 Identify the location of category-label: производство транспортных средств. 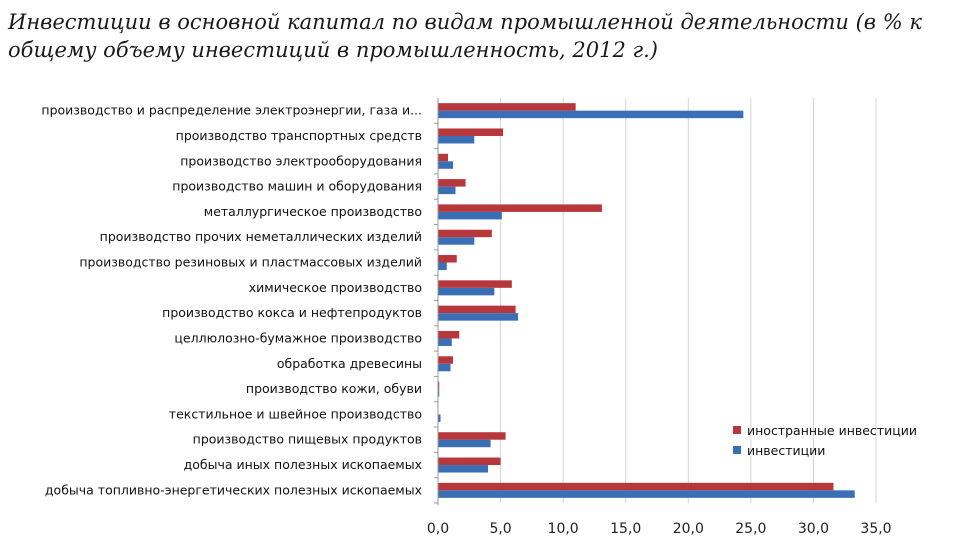
(299, 135).